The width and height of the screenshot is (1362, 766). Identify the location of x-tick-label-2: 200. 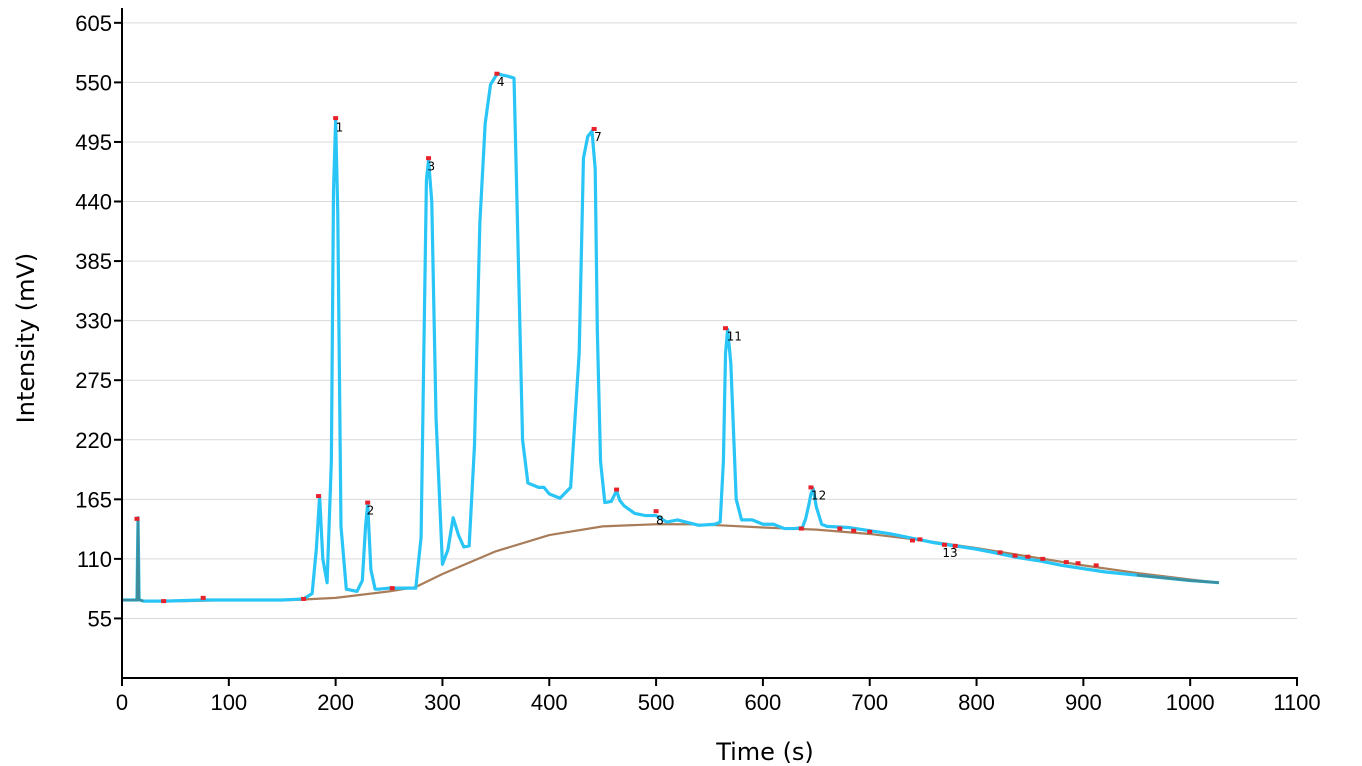
(335, 702).